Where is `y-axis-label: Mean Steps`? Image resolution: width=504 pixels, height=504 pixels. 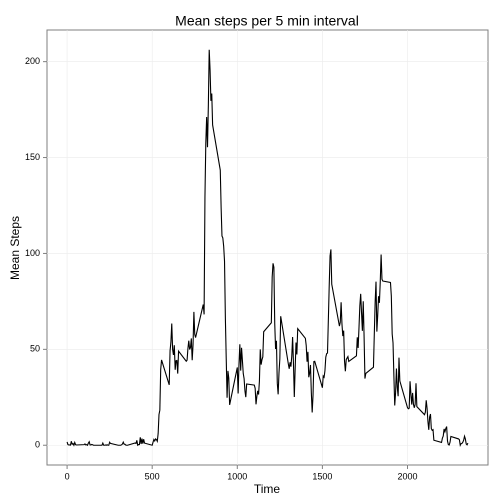 y-axis-label: Mean Steps is located at coordinates (15, 248).